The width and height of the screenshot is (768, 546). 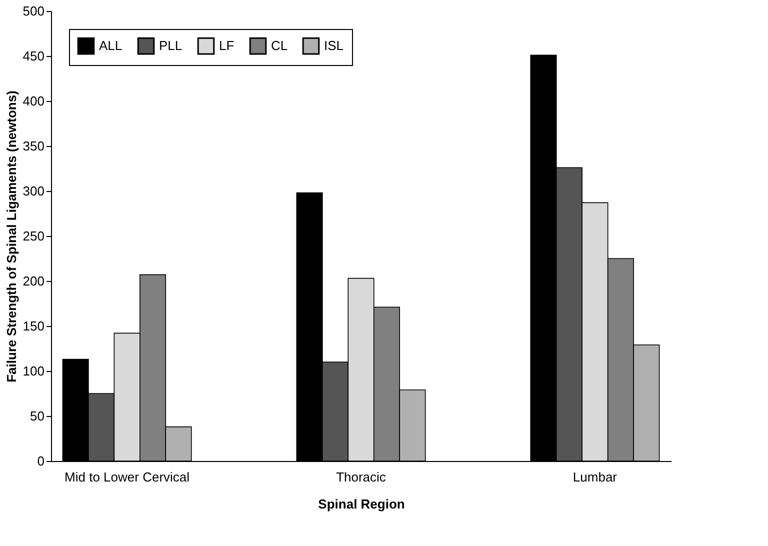 What do you see at coordinates (40, 461) in the screenshot?
I see `y-tick-label: 0` at bounding box center [40, 461].